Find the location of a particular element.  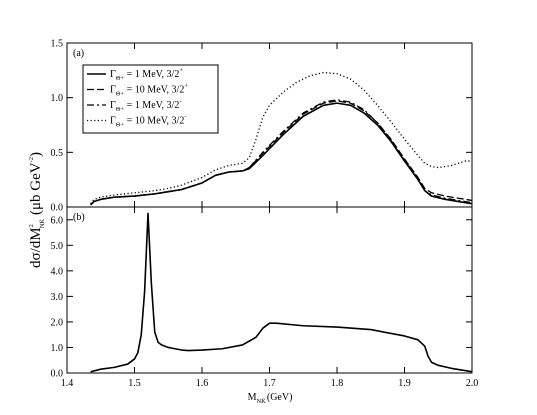

legend-entry: ΓΘ+ = 10 MeV, 3/2+ is located at coordinates (149, 90).